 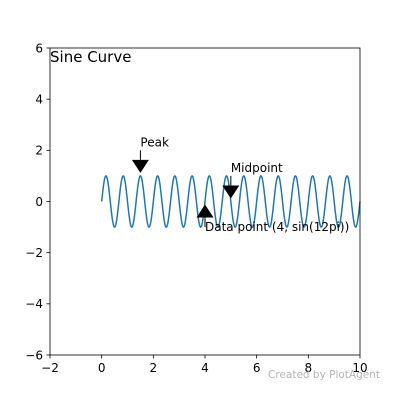 I want to click on series-layer, so click(x=230, y=201).